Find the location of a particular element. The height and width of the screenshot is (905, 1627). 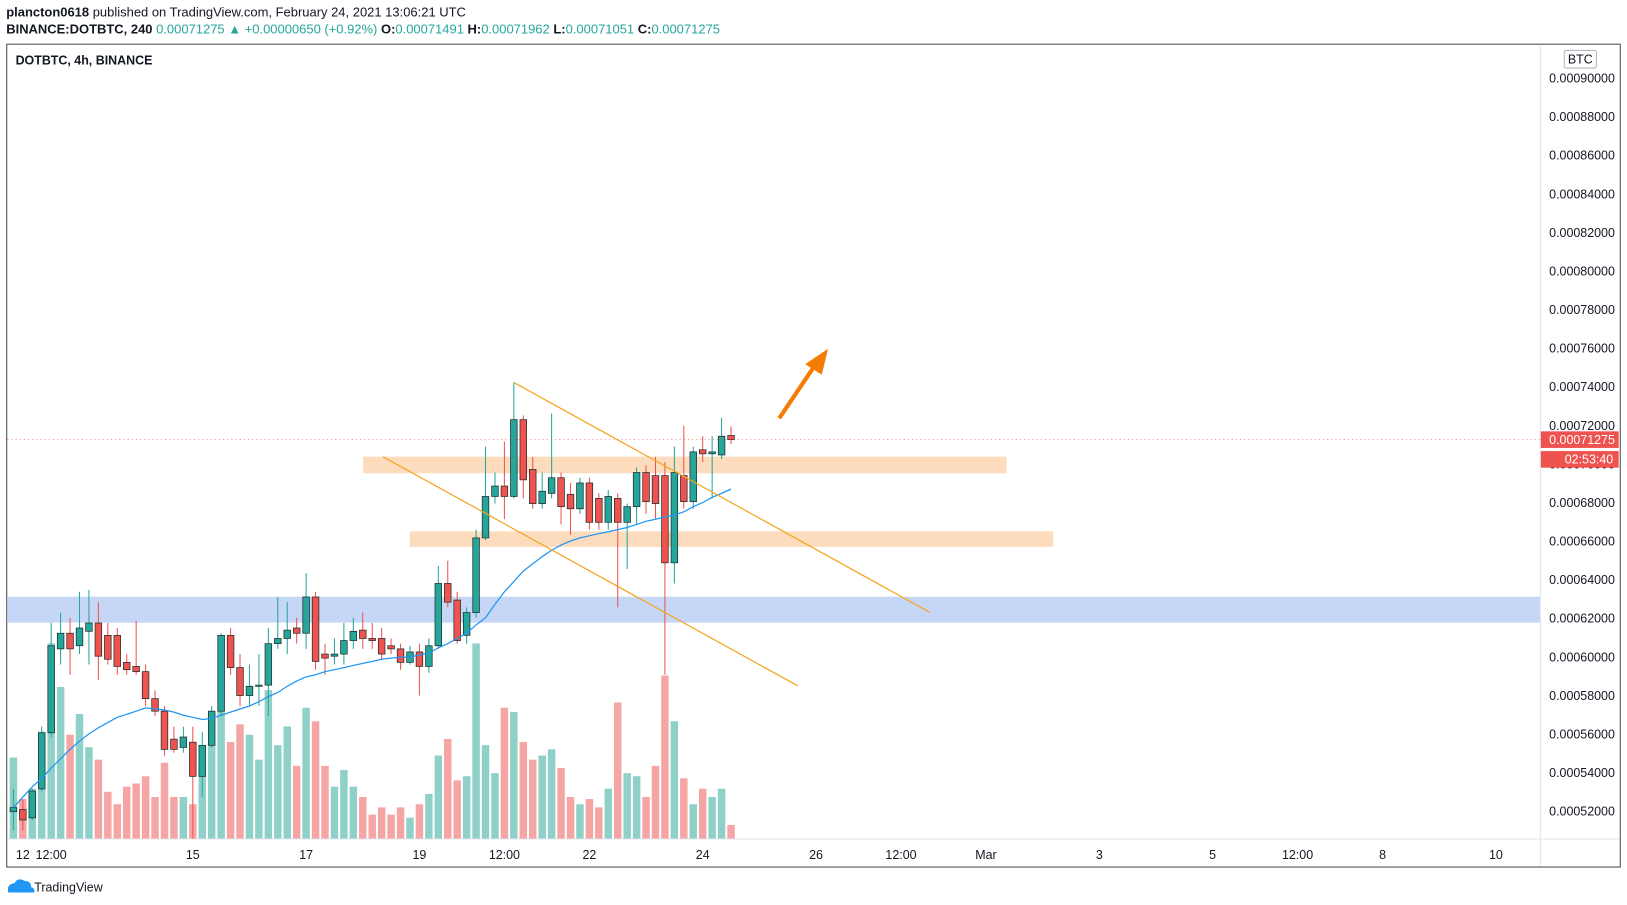

channel-lower-line is located at coordinates (590, 571).